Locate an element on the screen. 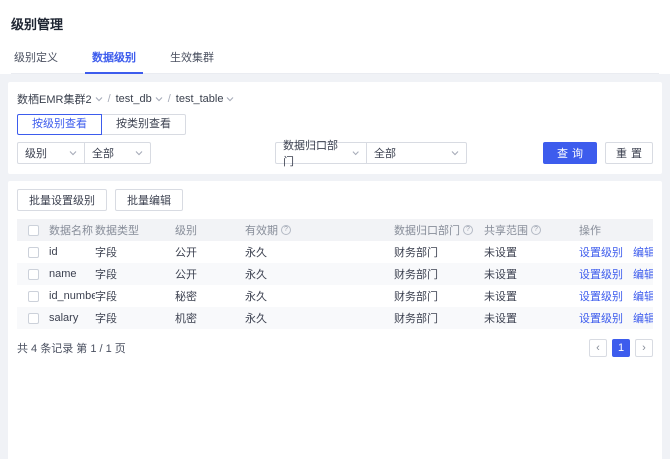 This screenshot has width=670, height=459. tab-data-level: 数据级别 is located at coordinates (114, 61).